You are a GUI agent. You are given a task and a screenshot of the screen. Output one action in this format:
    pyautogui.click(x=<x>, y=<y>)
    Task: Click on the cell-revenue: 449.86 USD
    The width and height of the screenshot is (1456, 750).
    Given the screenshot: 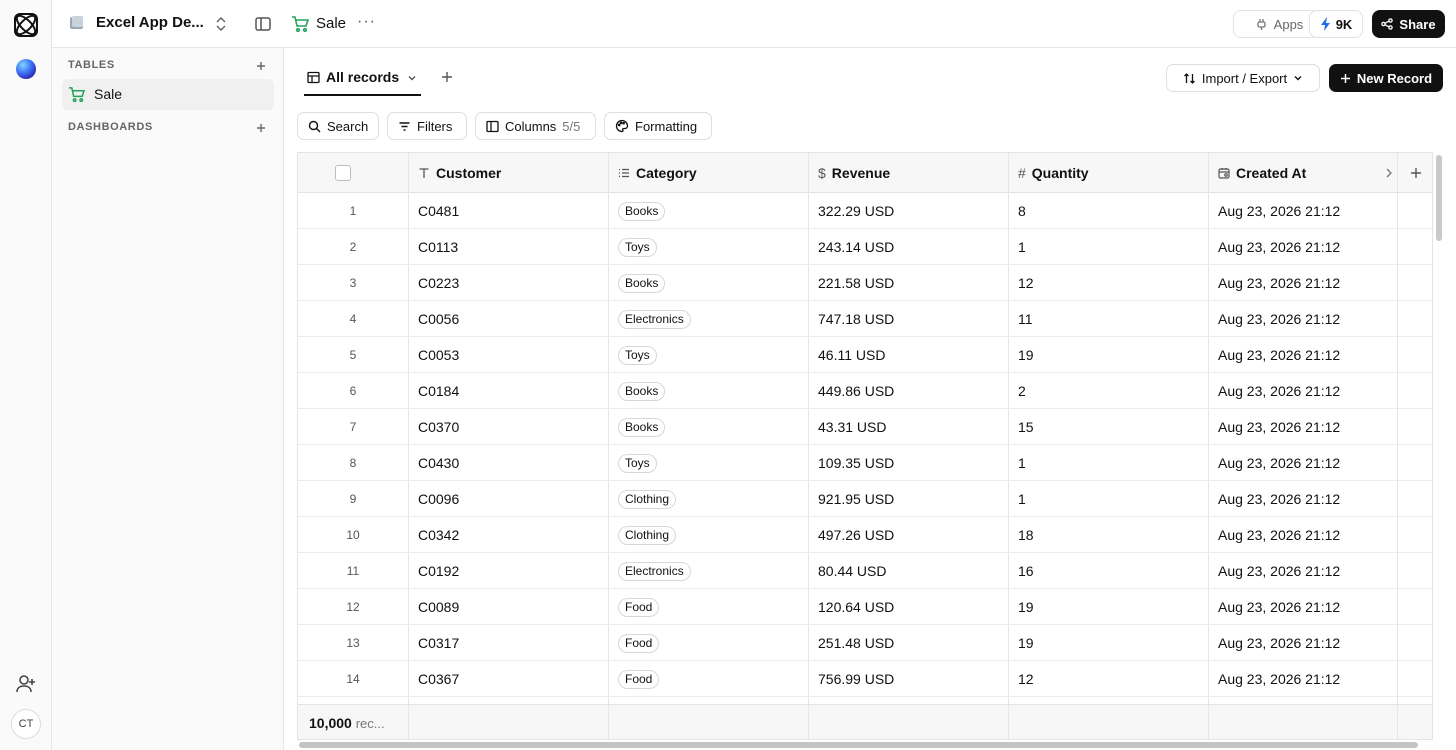 What is the action you would take?
    pyautogui.click(x=856, y=391)
    